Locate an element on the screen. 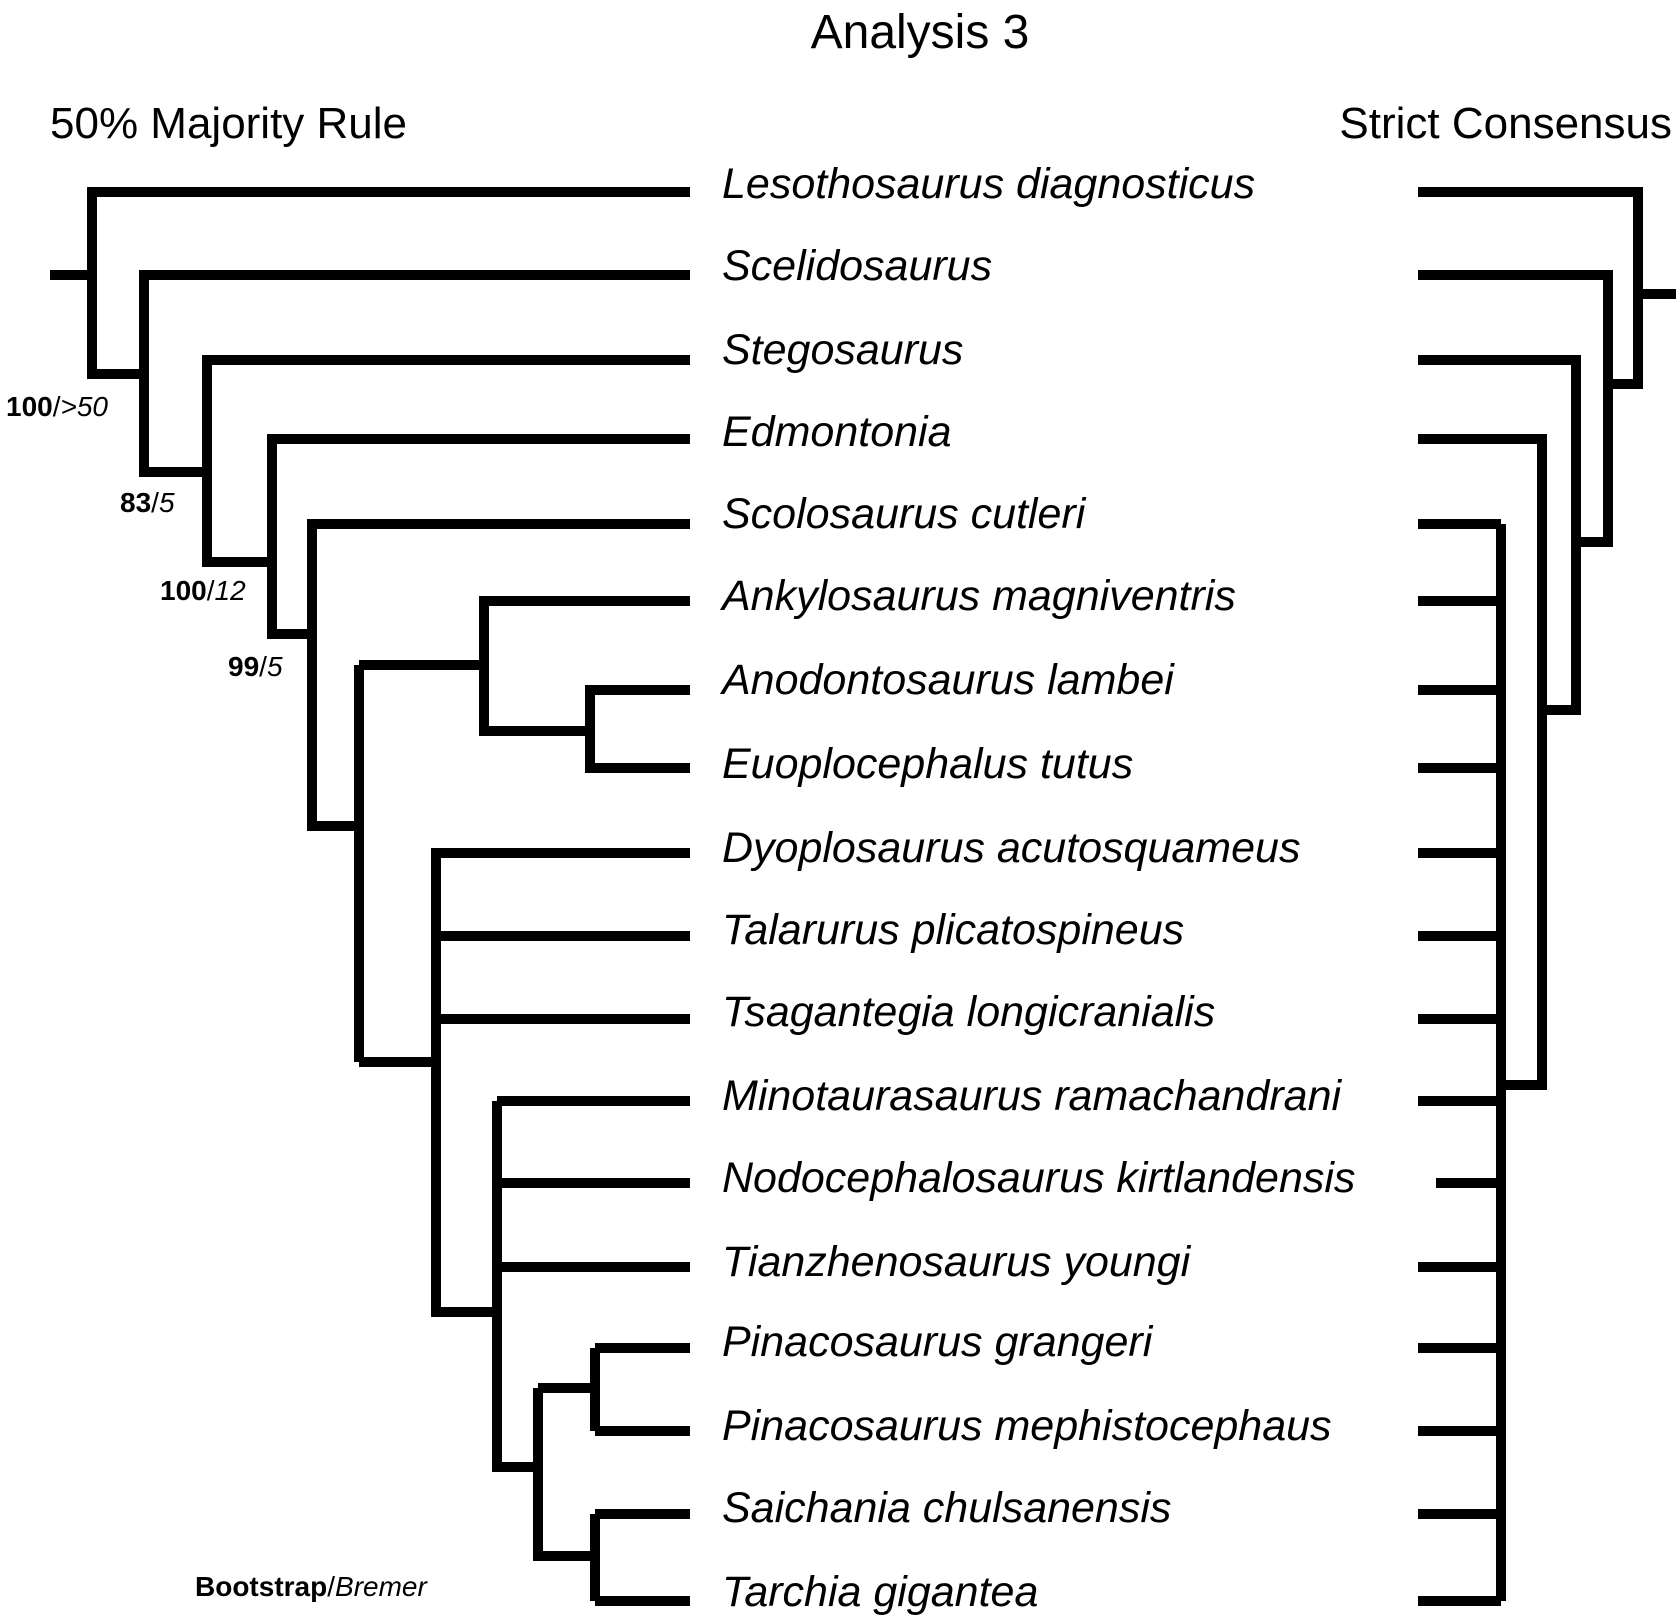 Image resolution: width=1677 pixels, height=1621 pixels. support-label: 83/5 is located at coordinates (147, 502).